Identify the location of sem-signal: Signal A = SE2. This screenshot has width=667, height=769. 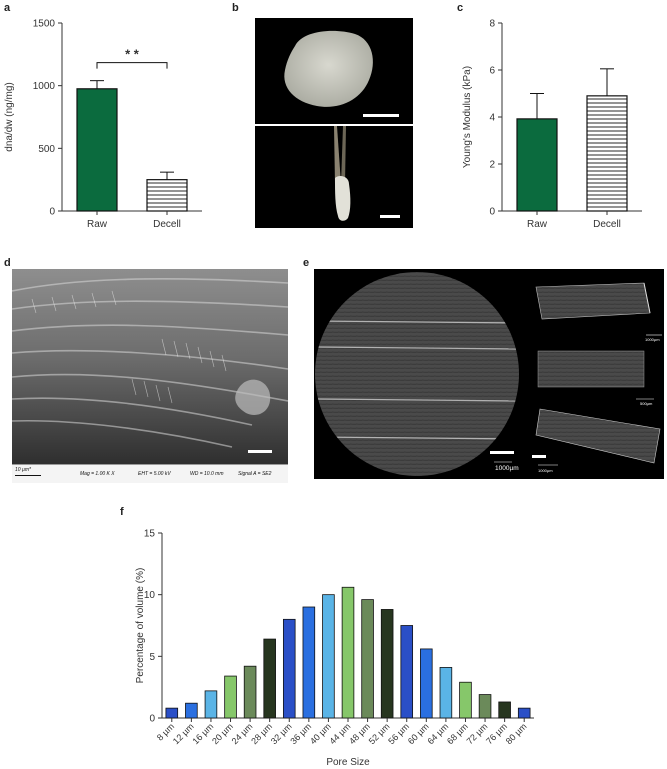
(255, 474).